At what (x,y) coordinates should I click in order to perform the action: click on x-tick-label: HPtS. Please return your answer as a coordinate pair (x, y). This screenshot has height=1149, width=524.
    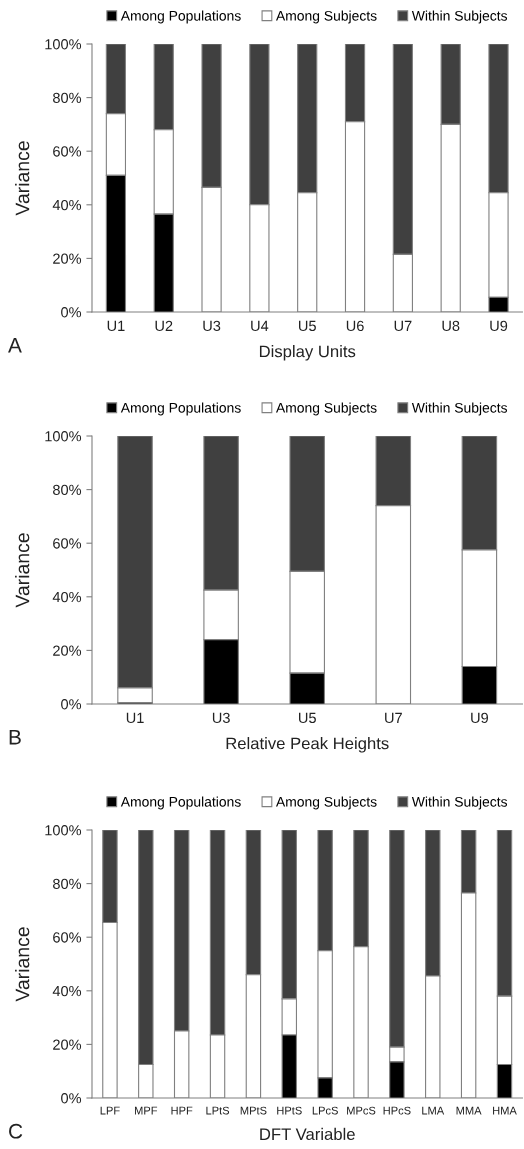
    Looking at the image, I should click on (289, 1110).